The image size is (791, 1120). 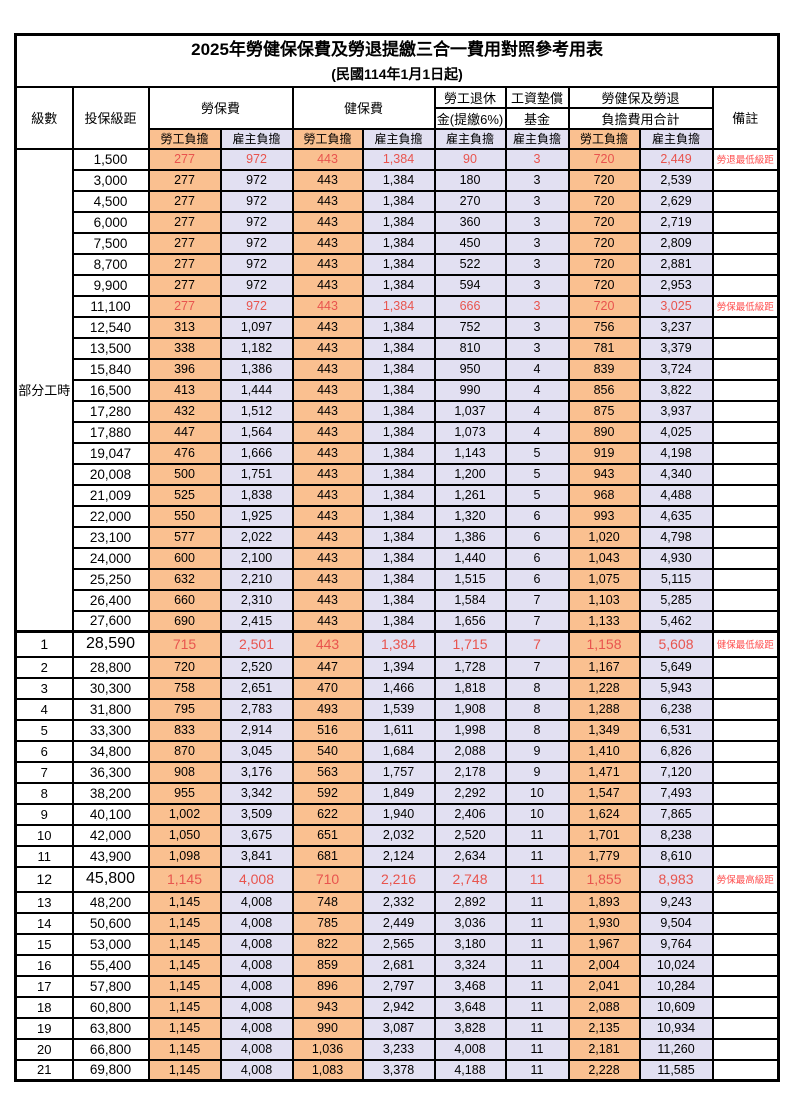 I want to click on title-cell: 2025年勞健保保費及勞退提繳三合一費用對照參考用表 (民國114年1月1日起), so click(x=397, y=60).